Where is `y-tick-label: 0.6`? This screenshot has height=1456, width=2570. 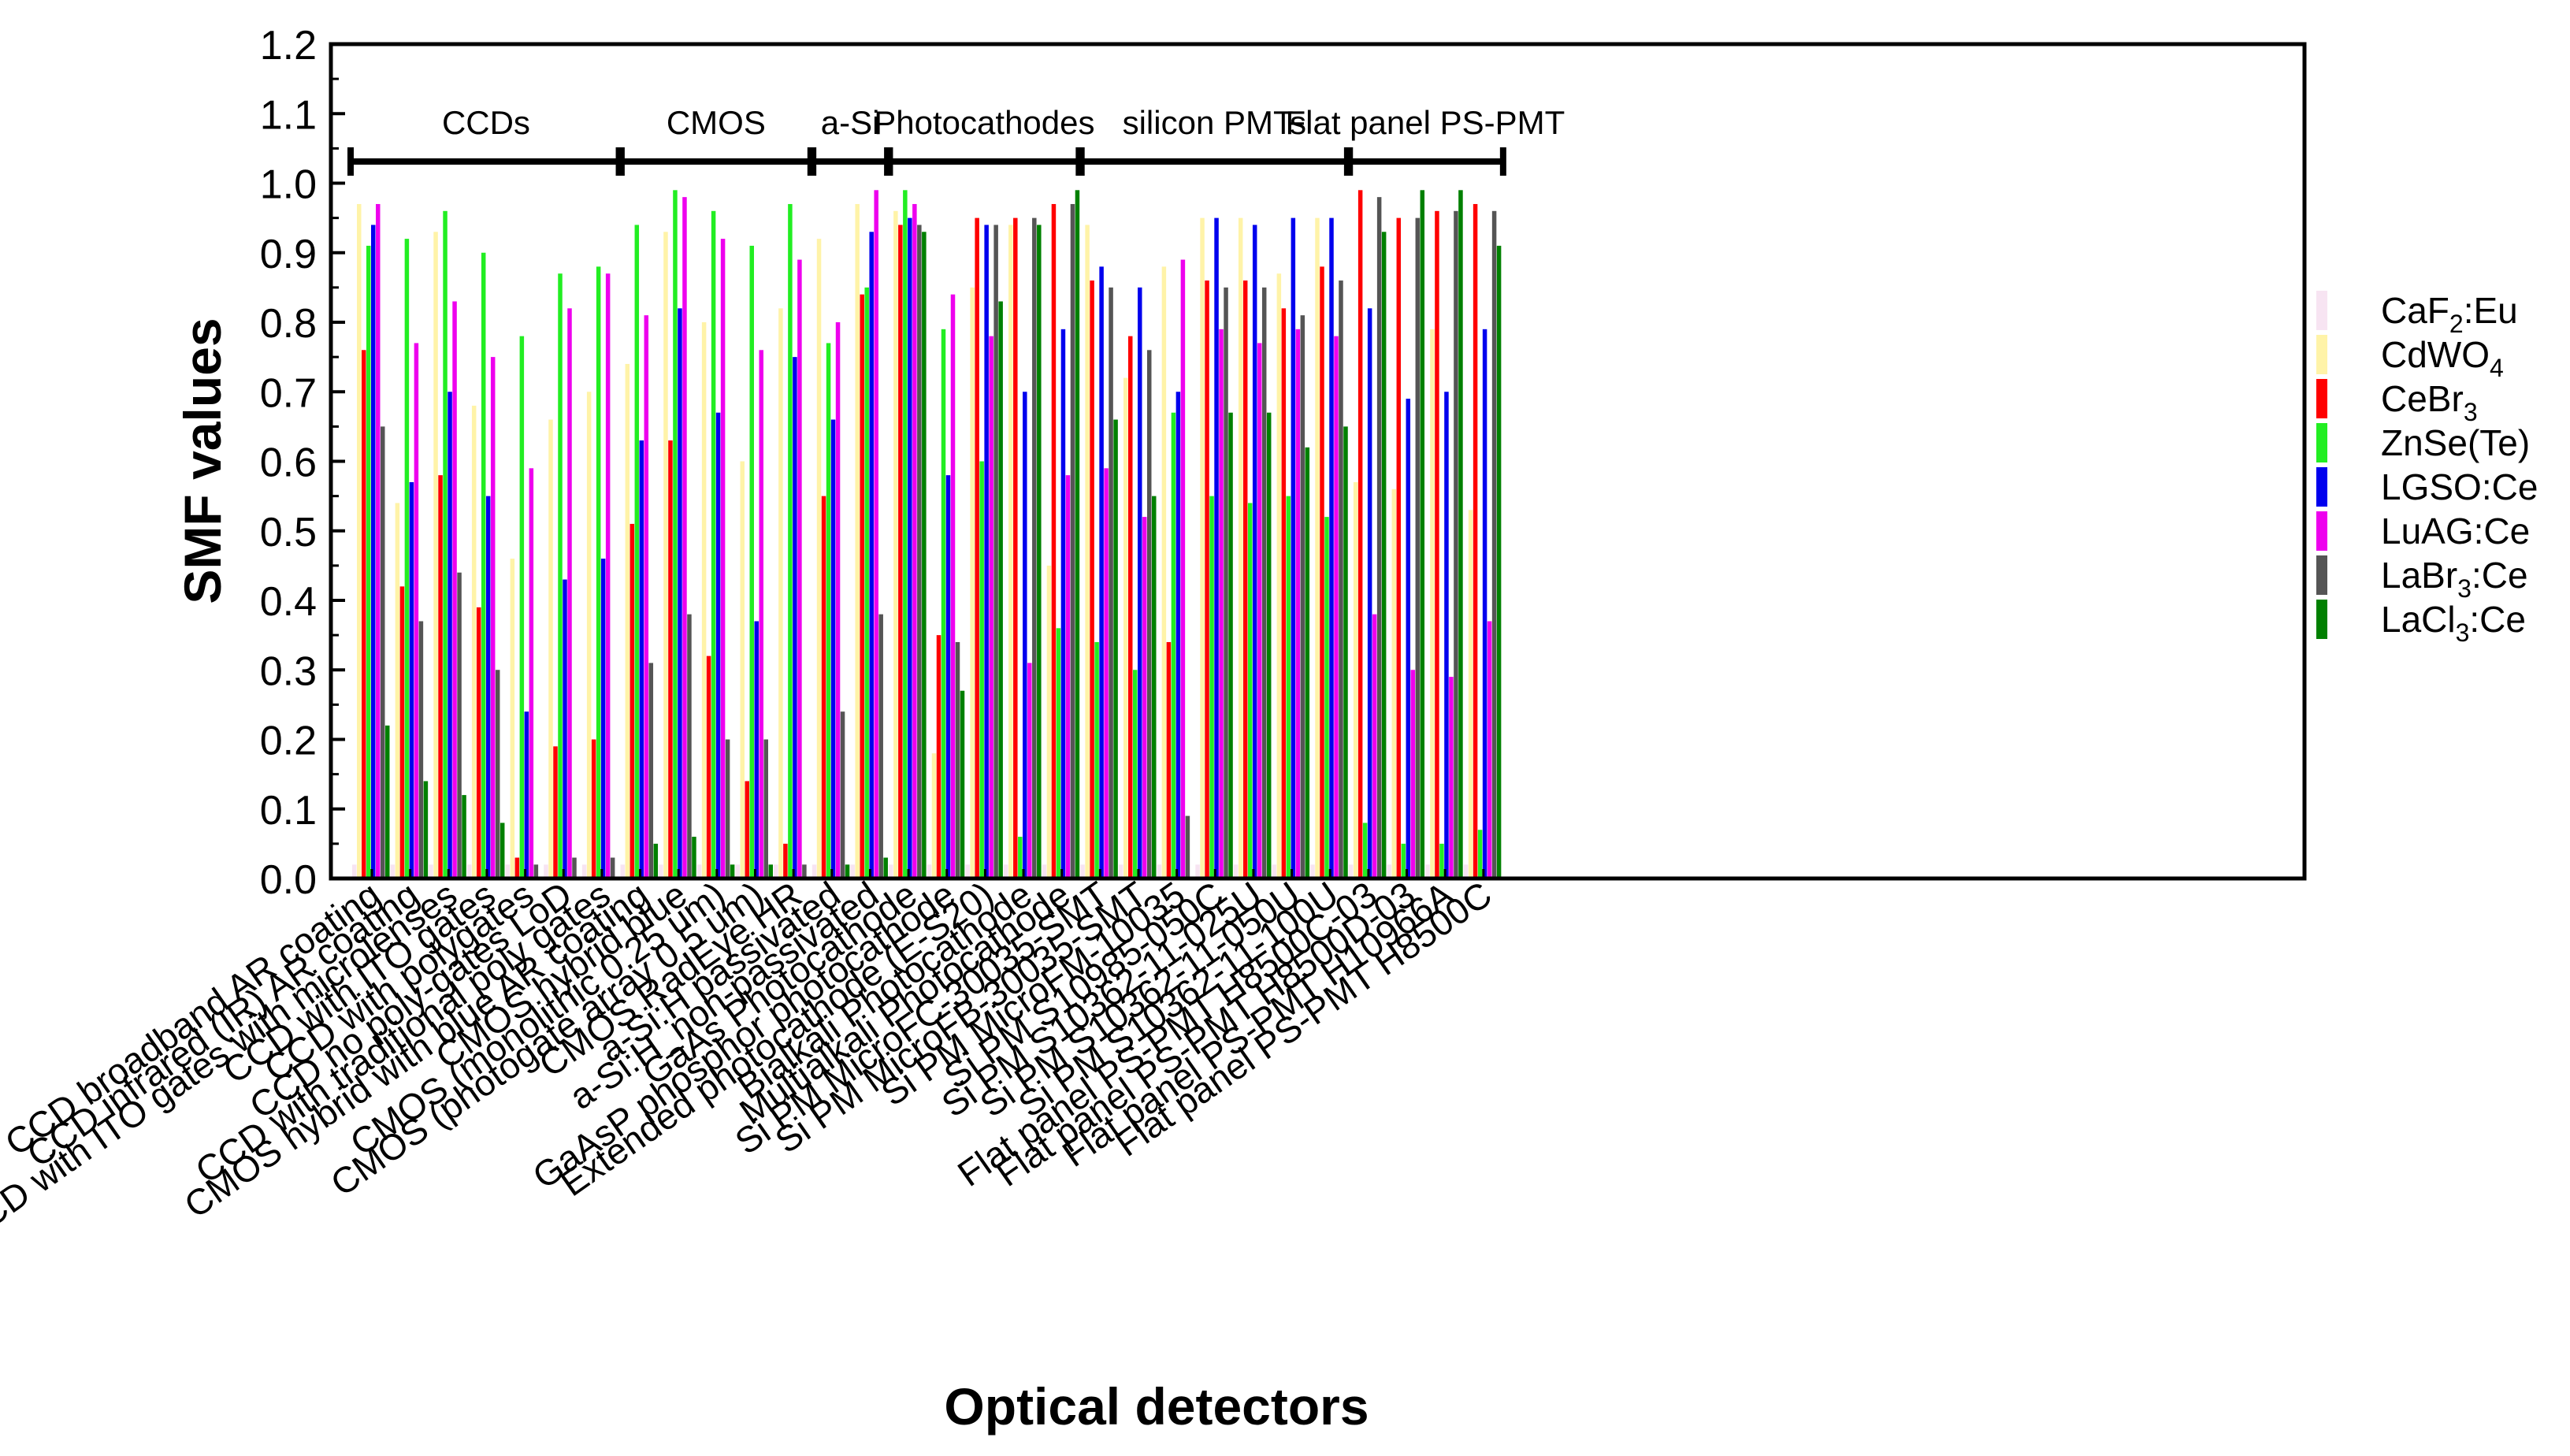 y-tick-label: 0.6 is located at coordinates (288, 463).